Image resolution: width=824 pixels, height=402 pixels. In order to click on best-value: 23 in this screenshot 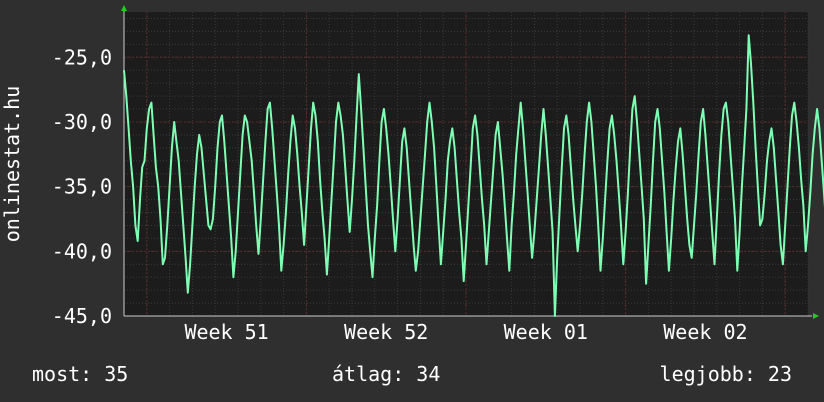, I will do `click(779, 374)`.